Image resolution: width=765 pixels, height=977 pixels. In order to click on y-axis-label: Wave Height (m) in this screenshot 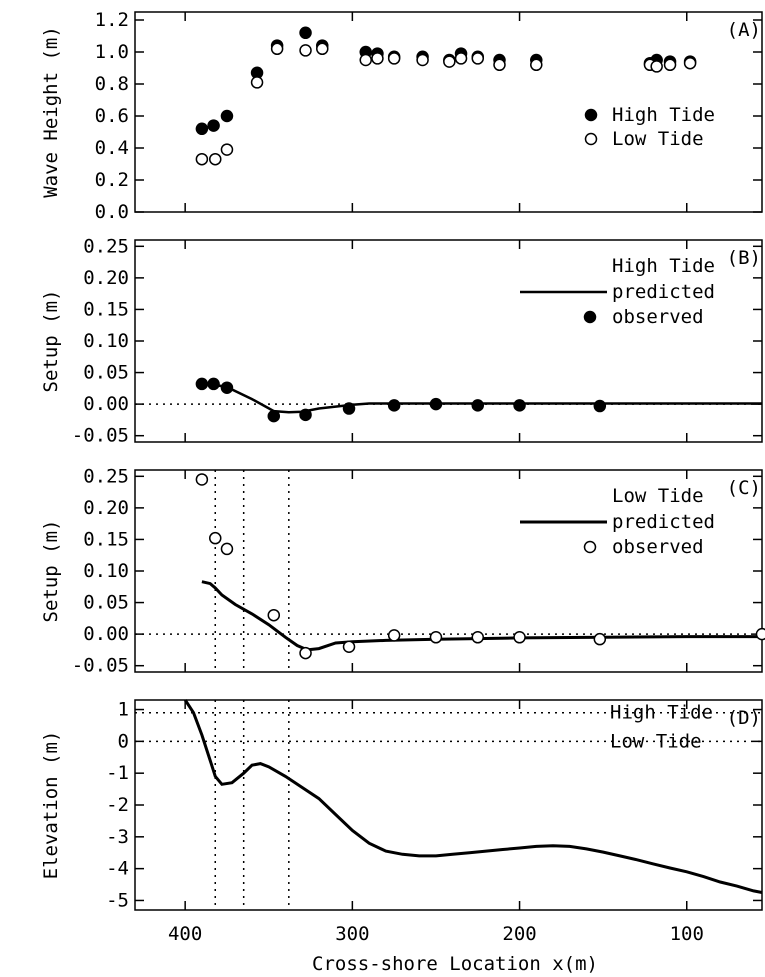, I will do `click(51, 112)`.